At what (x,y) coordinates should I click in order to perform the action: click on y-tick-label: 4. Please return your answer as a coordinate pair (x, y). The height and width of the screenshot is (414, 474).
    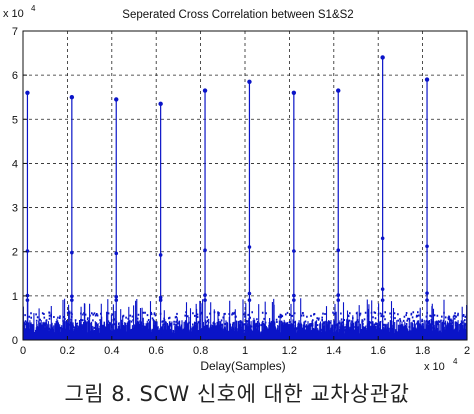
    Looking at the image, I should click on (15, 164).